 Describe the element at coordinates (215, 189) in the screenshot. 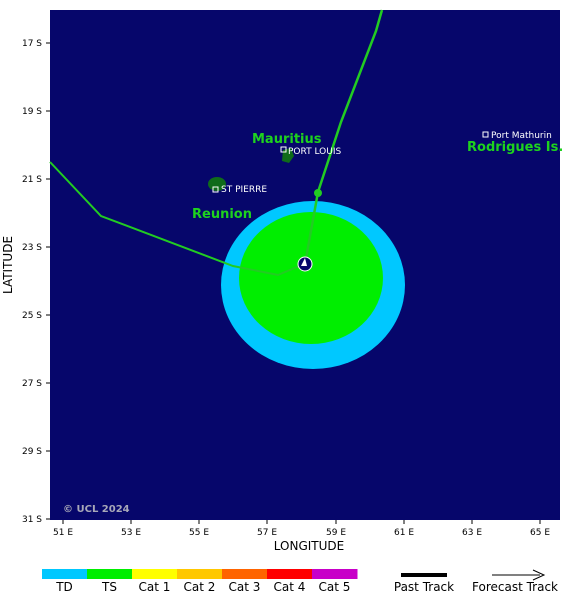

I see `st-pierre-marker` at that location.